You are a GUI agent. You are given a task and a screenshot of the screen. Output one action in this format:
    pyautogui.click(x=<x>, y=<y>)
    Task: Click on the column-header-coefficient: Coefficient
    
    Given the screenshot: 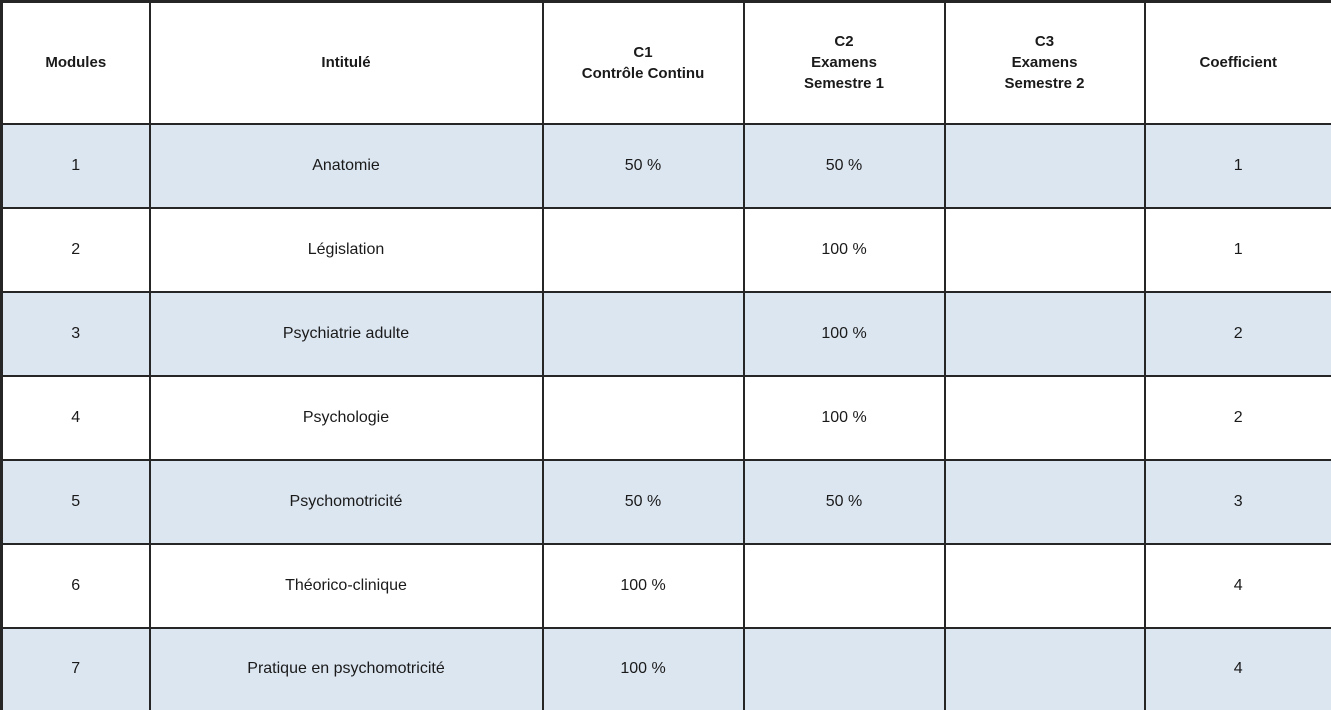 What is the action you would take?
    pyautogui.click(x=1237, y=62)
    